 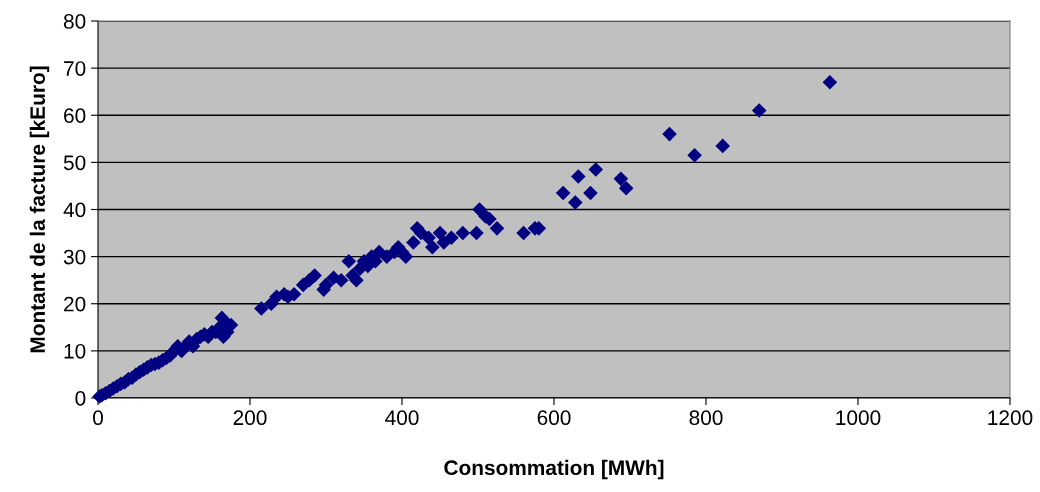 I want to click on x-axis-title: Consommation [MWh], so click(x=554, y=469).